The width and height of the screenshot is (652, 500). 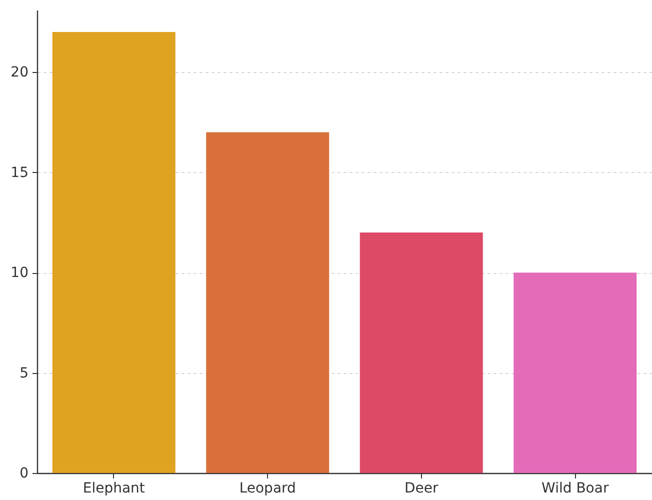 What do you see at coordinates (19, 172) in the screenshot?
I see `y-tick-label: 15` at bounding box center [19, 172].